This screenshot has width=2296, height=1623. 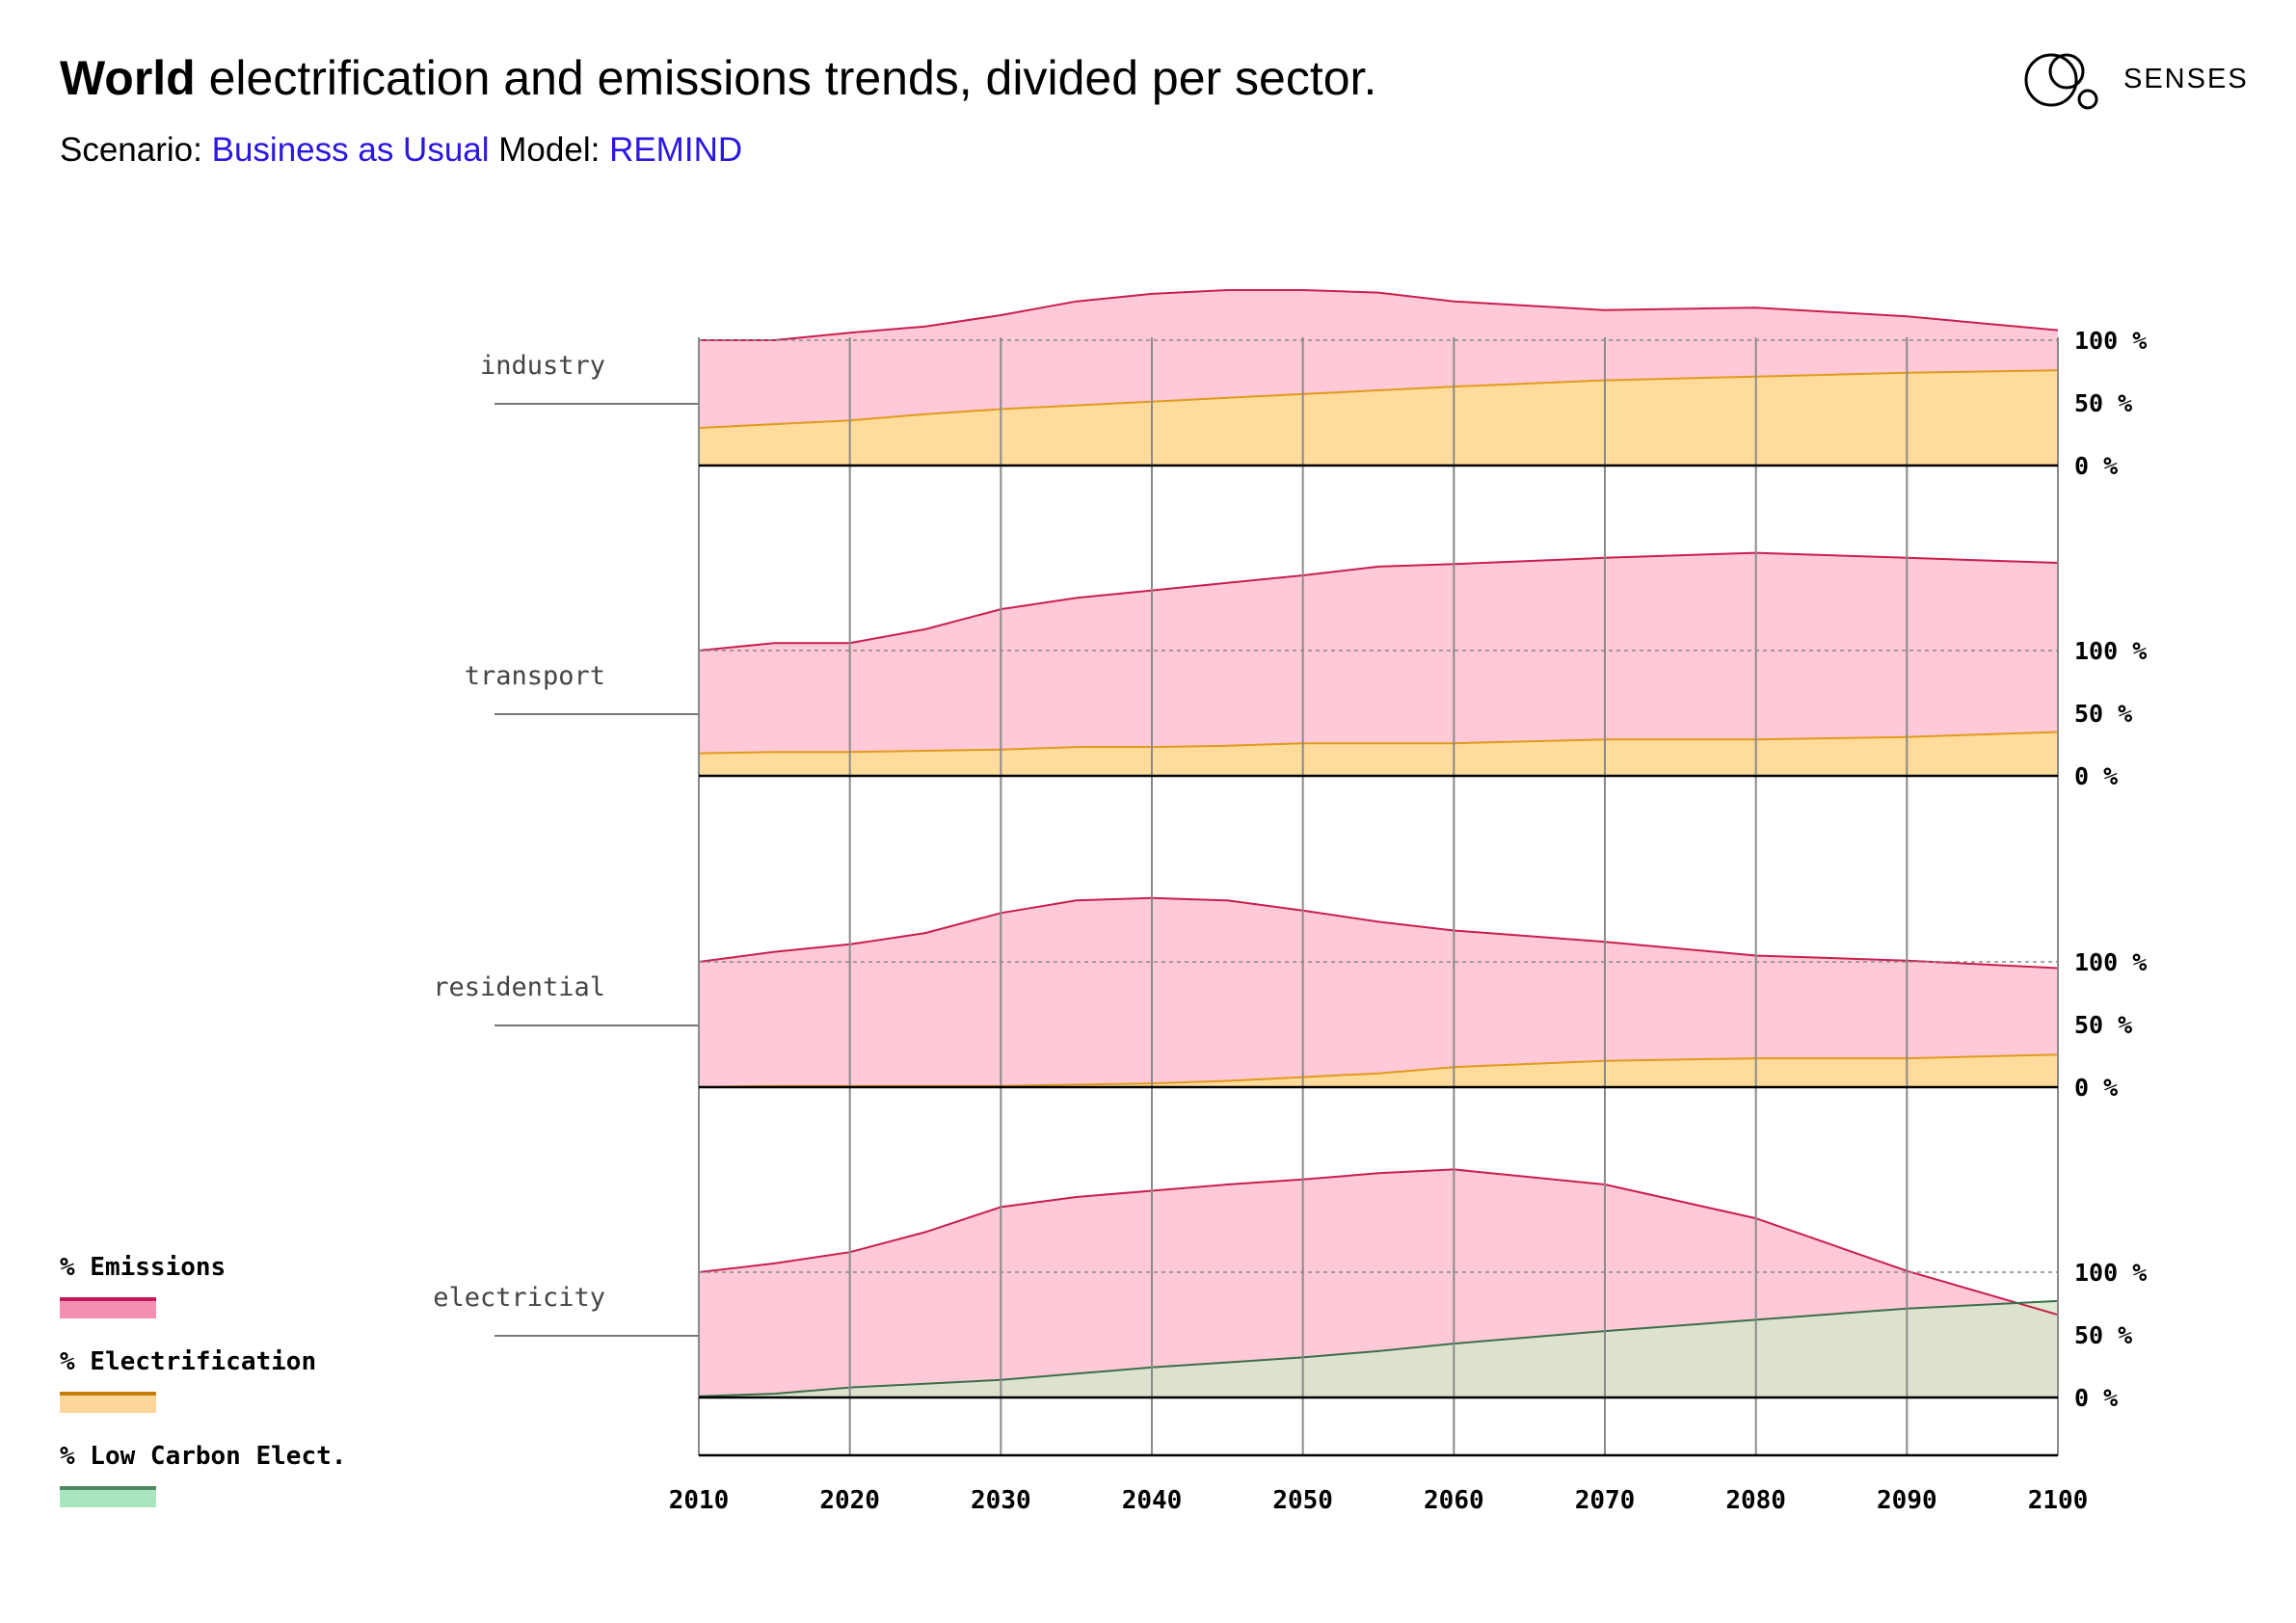 What do you see at coordinates (128, 78) in the screenshot?
I see `title-region: World` at bounding box center [128, 78].